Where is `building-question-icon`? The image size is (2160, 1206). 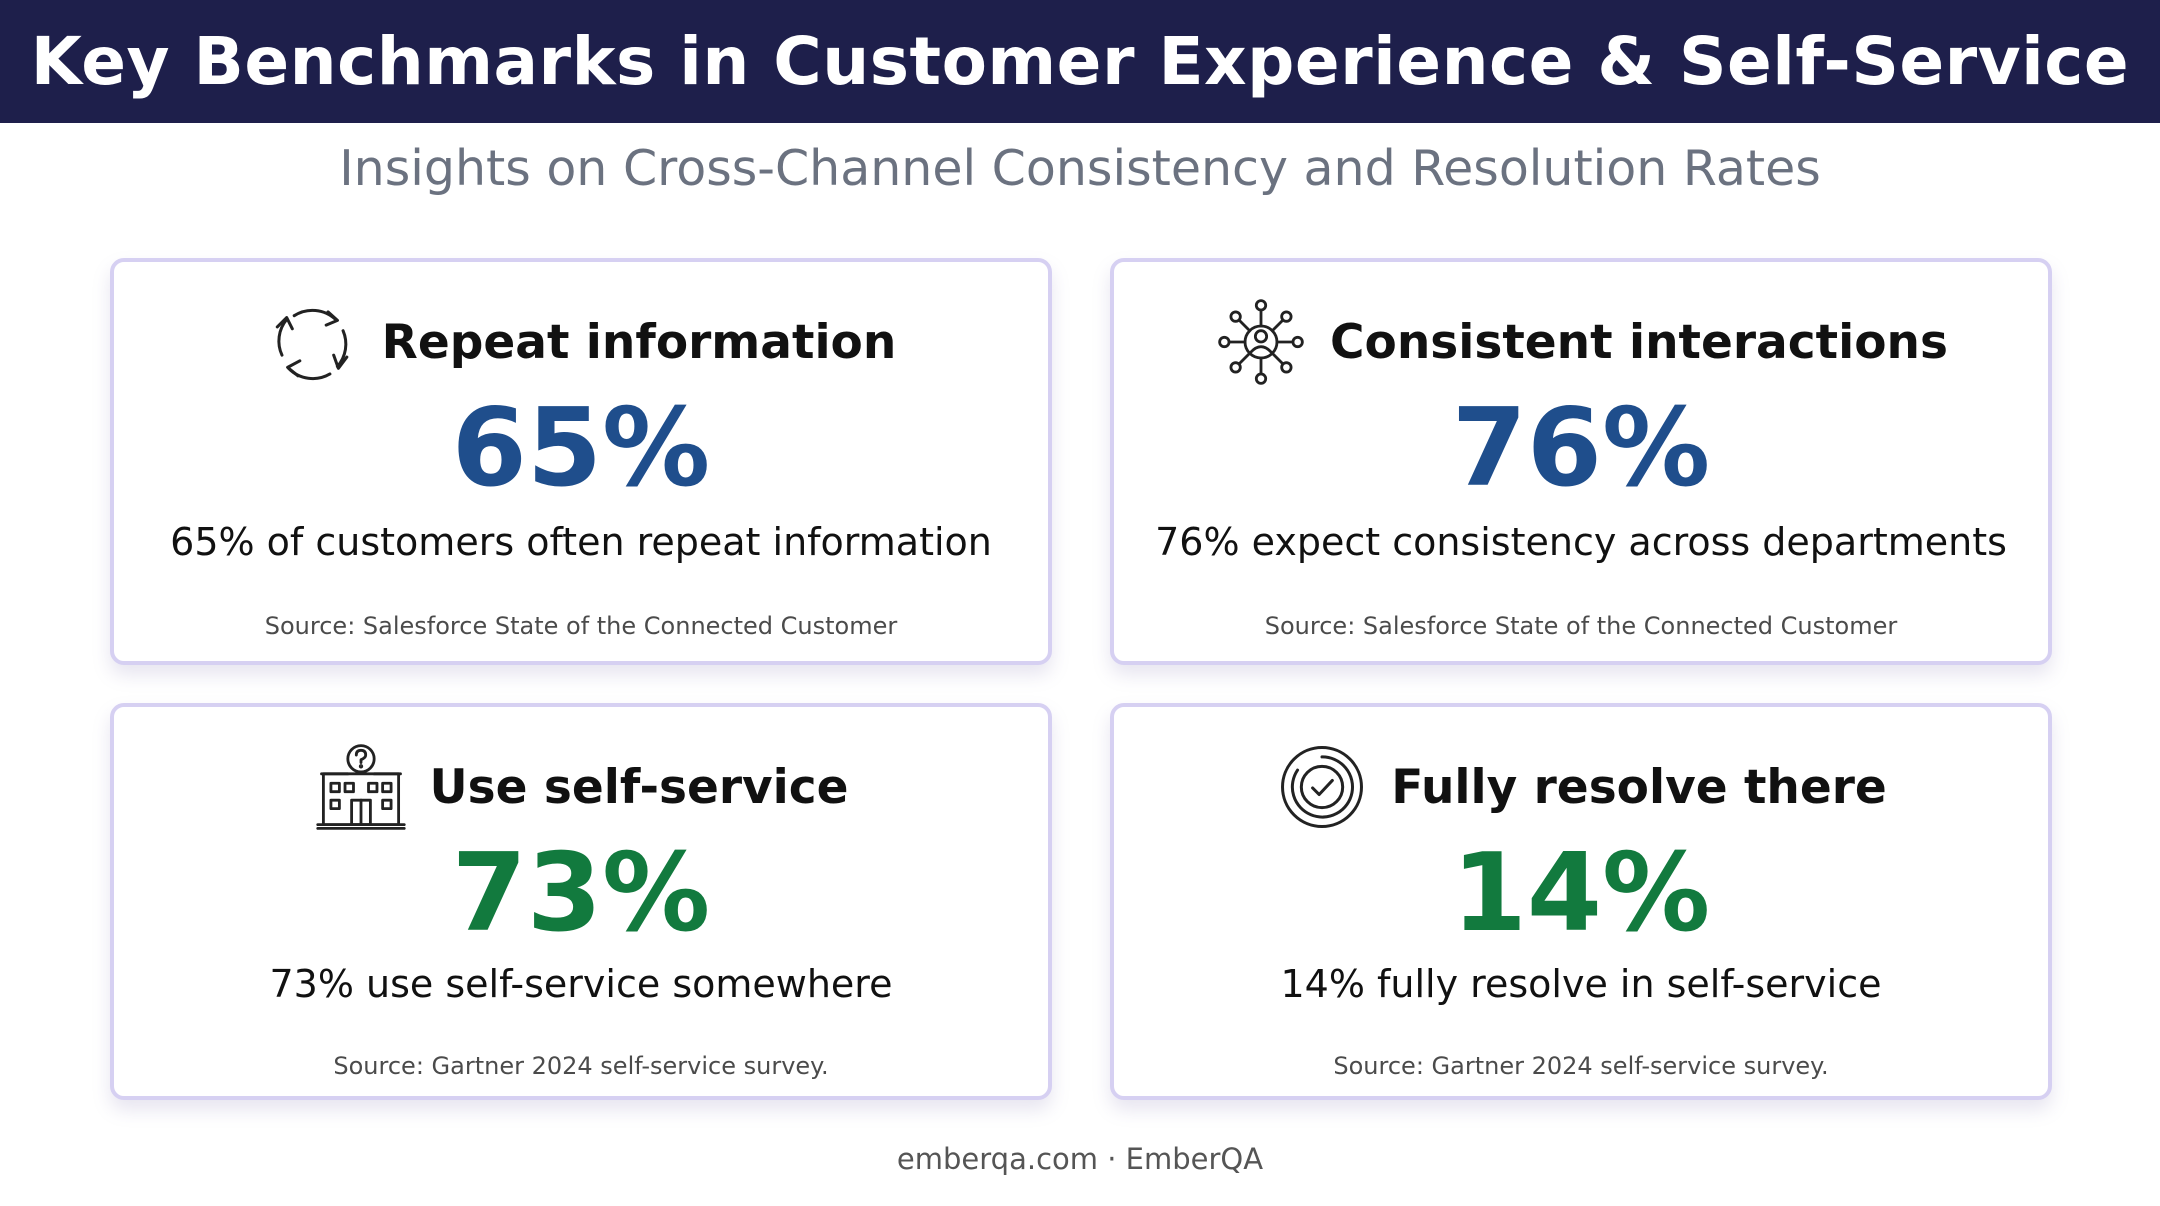
building-question-icon is located at coordinates (361, 787).